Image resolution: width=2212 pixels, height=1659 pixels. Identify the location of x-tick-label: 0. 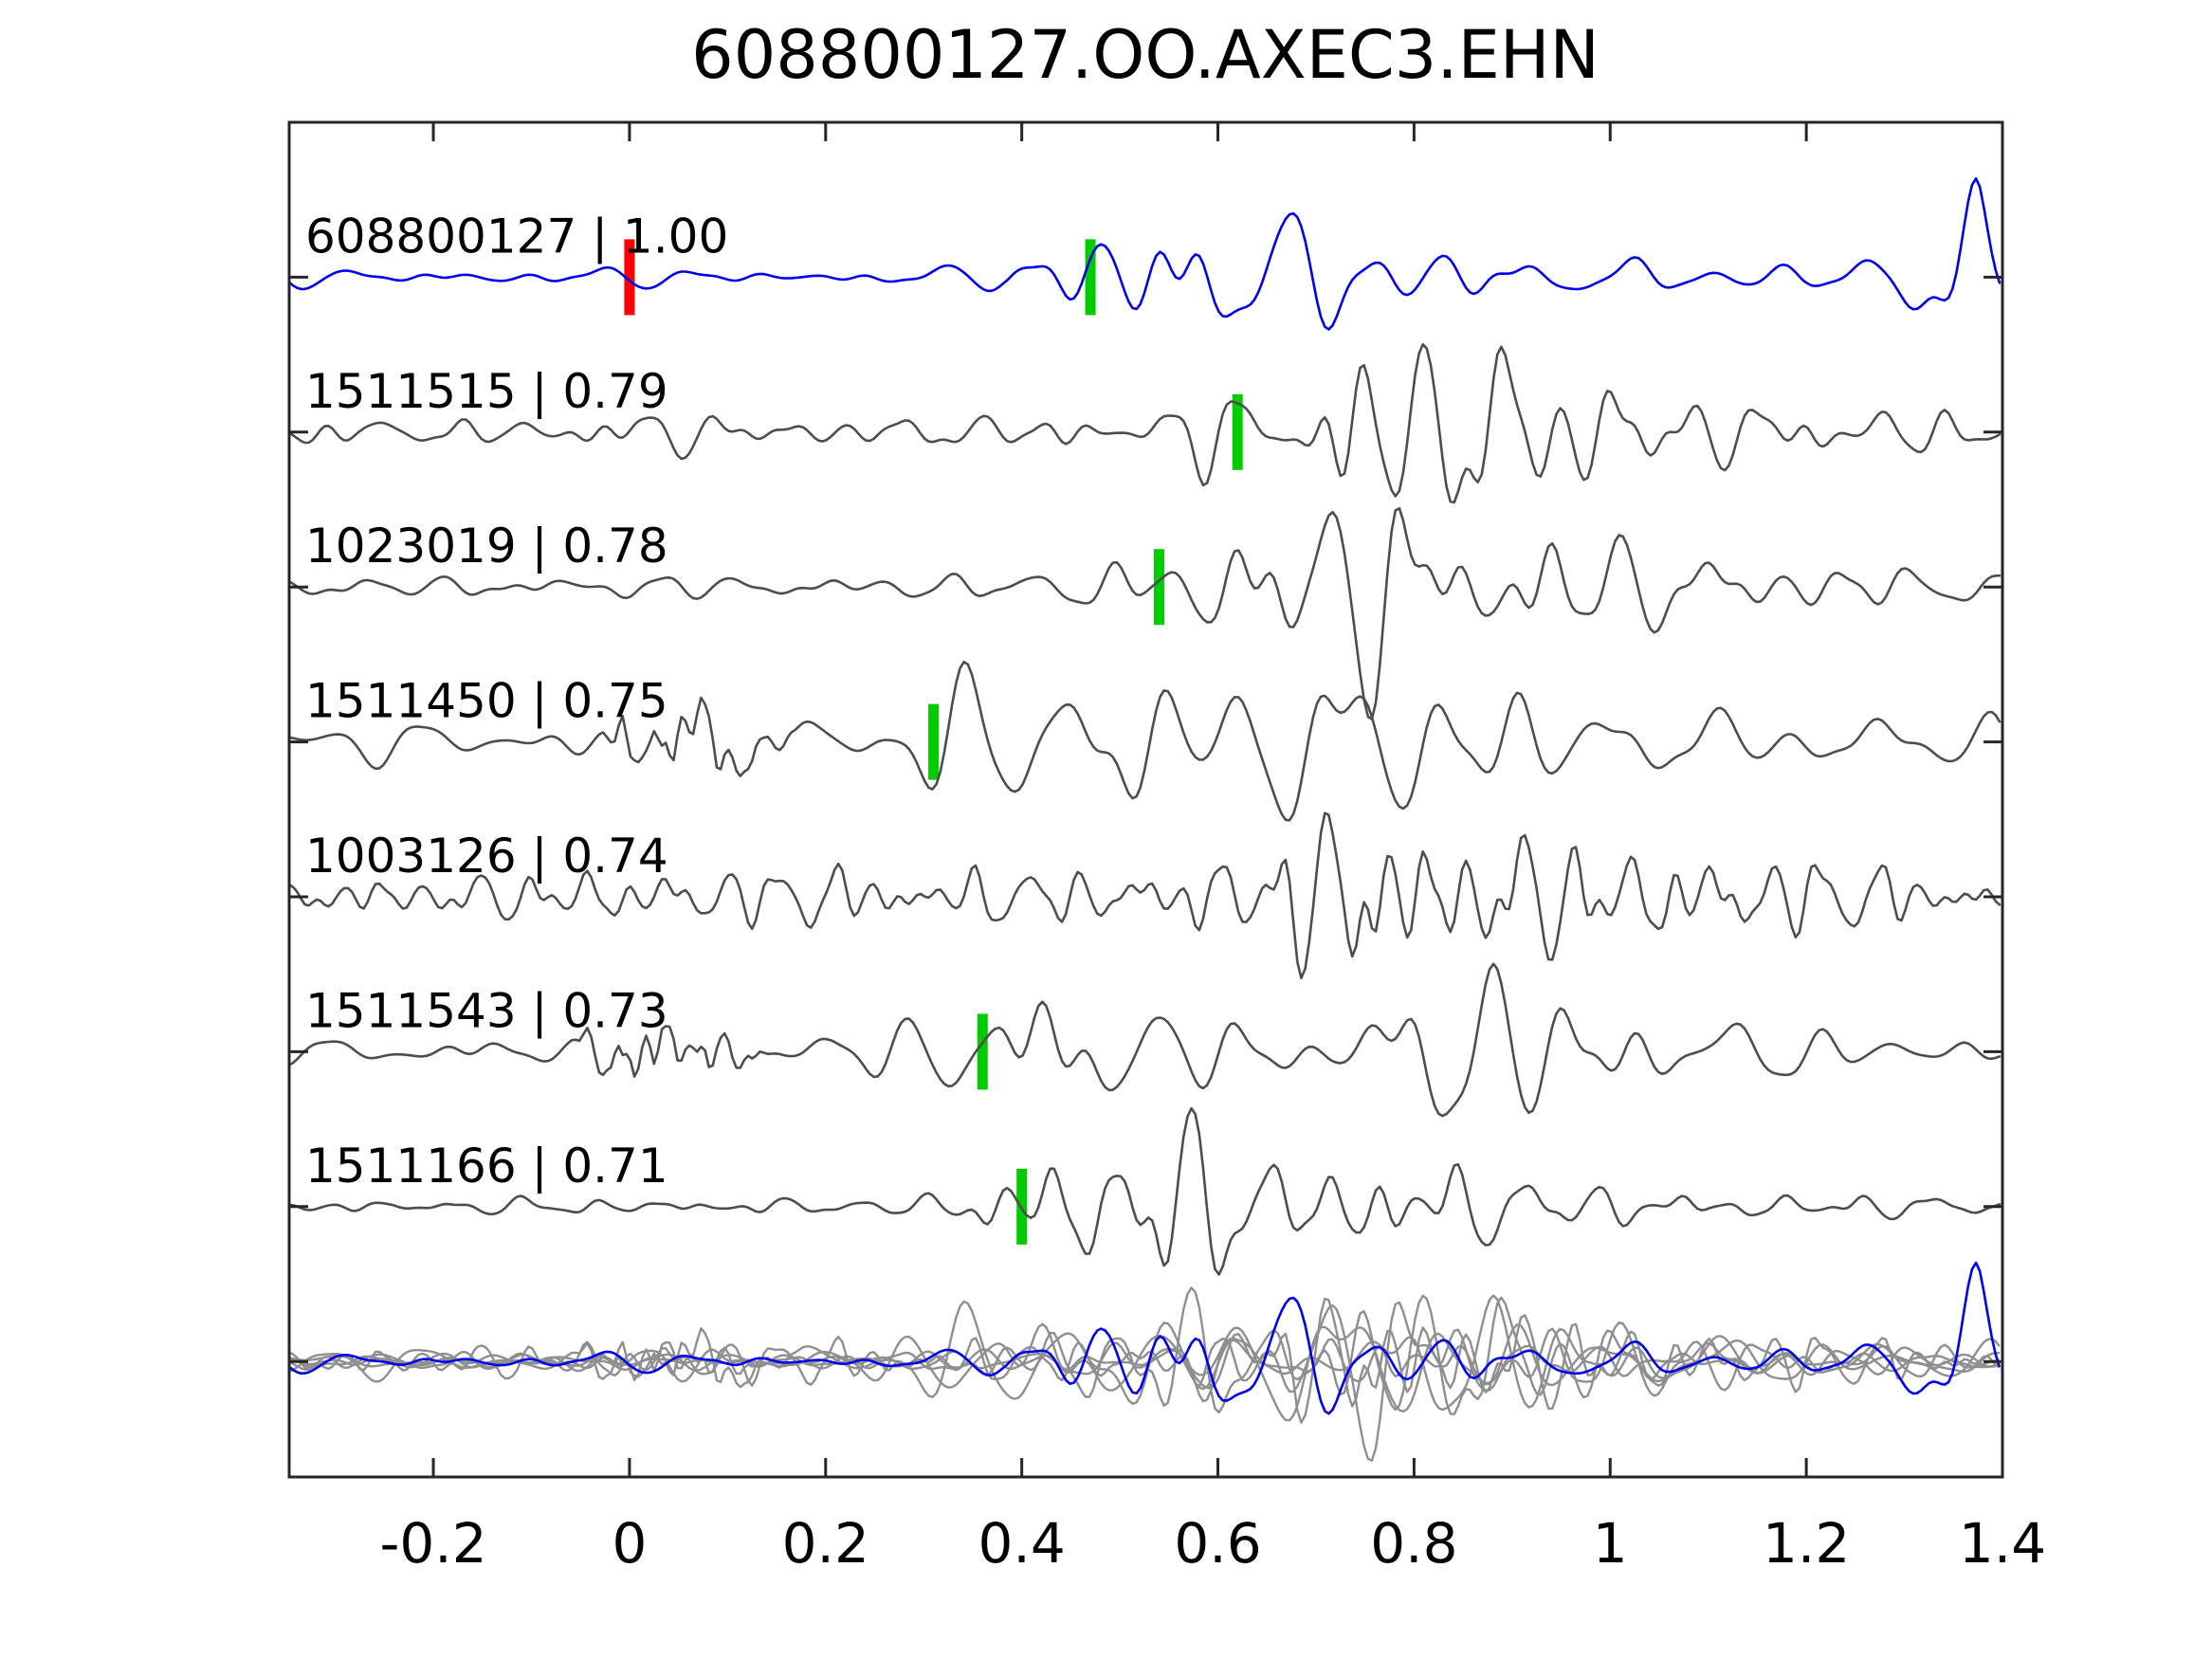
(629, 1543).